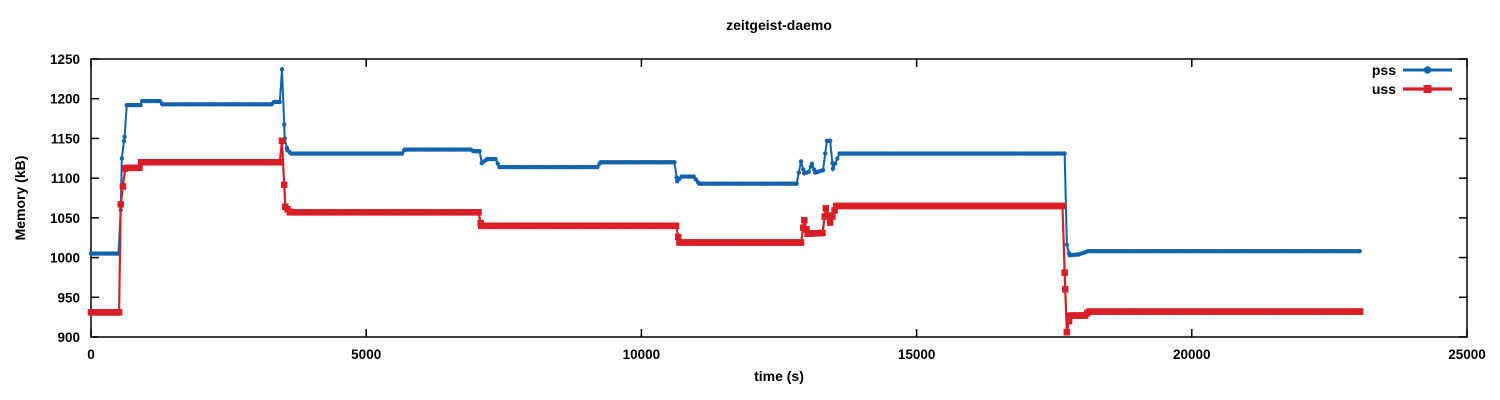 This screenshot has height=400, width=1500. I want to click on y-tick-label: 1250, so click(65, 59).